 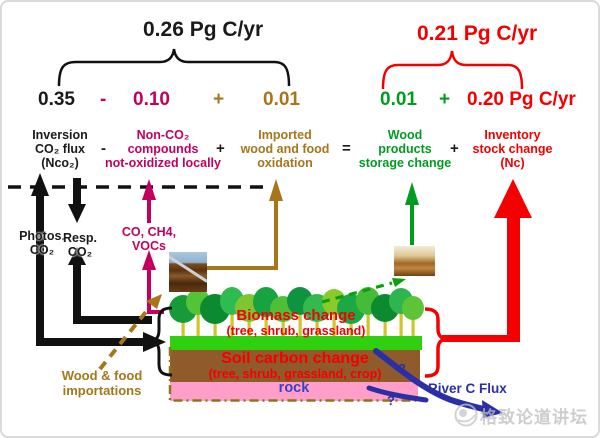 I want to click on soil-boundary-dashdot, so click(x=295, y=374).